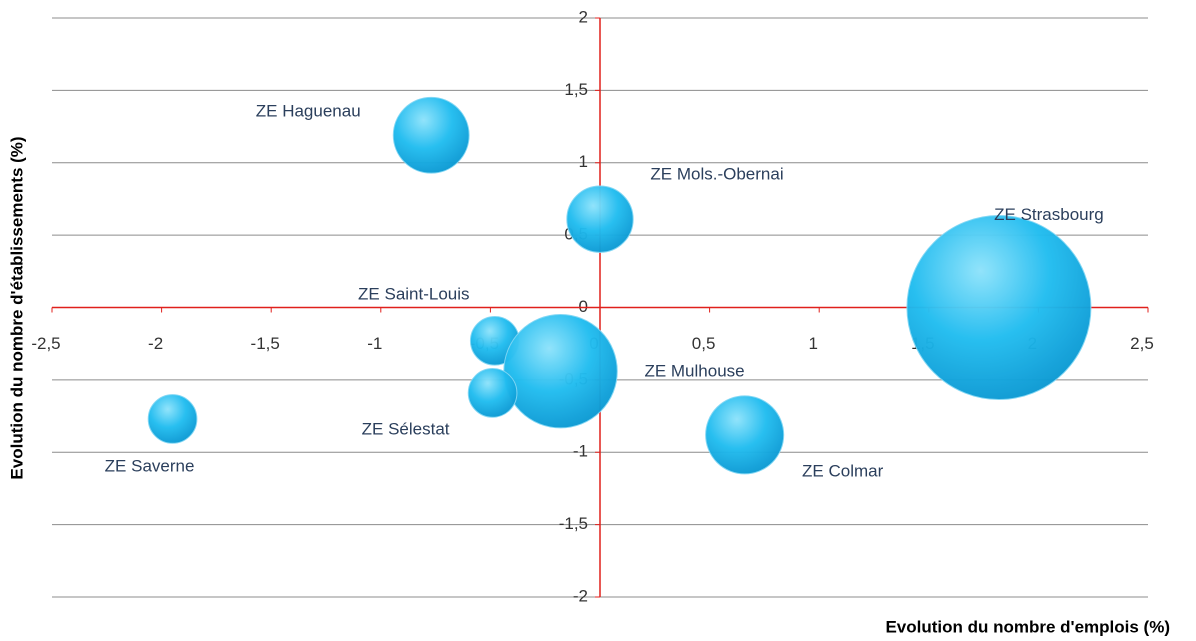  I want to click on bubble-label: ZE Mulhouse, so click(694, 371).